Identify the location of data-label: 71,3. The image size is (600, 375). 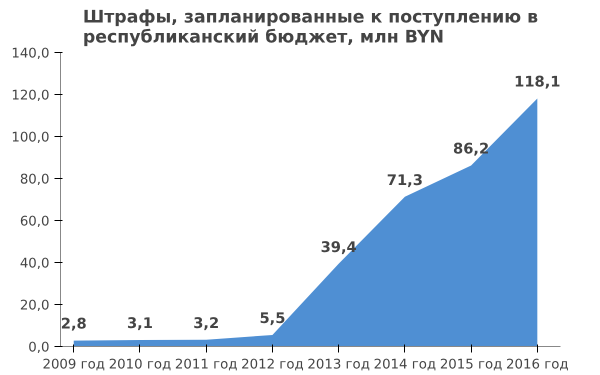
(404, 180).